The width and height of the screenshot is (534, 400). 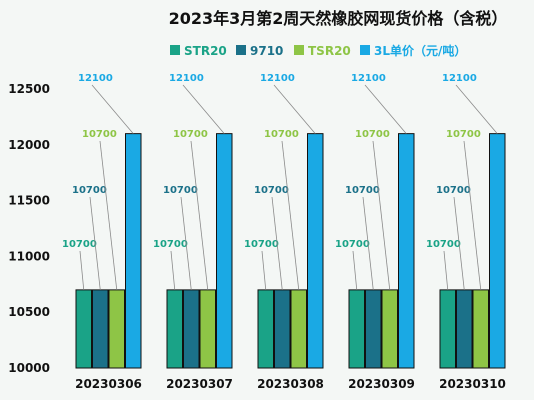 What do you see at coordinates (29, 312) in the screenshot?
I see `y-tick-label: 10500` at bounding box center [29, 312].